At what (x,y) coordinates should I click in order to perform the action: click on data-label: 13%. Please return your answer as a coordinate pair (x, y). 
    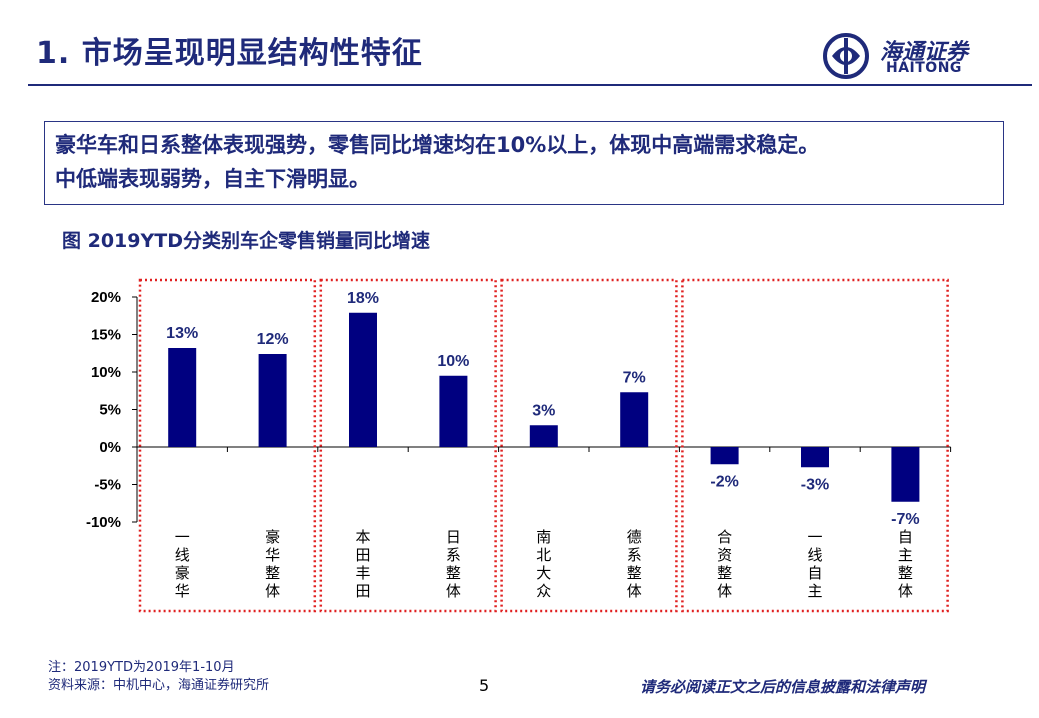
    Looking at the image, I should click on (182, 333).